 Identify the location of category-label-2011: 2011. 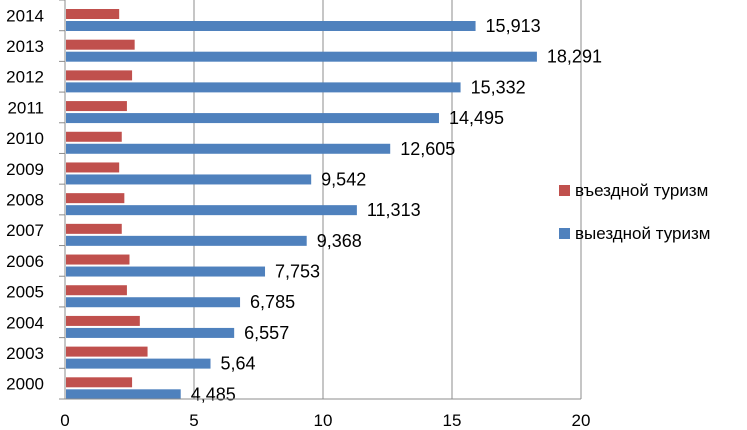
(25, 107).